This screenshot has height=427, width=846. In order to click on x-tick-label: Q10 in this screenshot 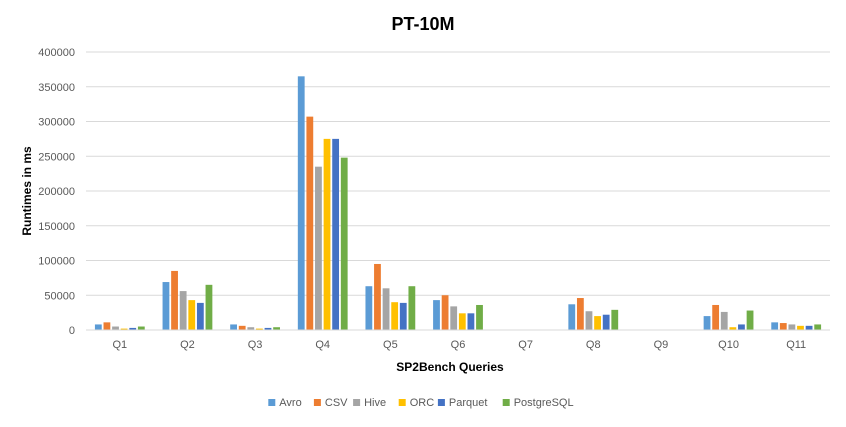, I will do `click(728, 345)`.